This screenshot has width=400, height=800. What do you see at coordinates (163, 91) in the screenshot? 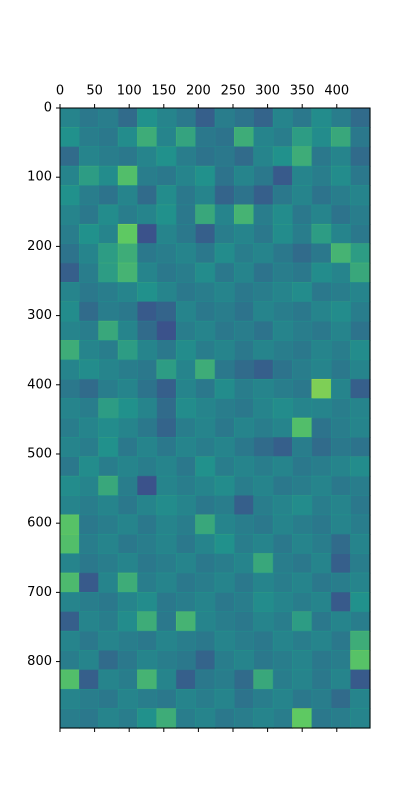
I see `x-tick-label: 150` at bounding box center [163, 91].